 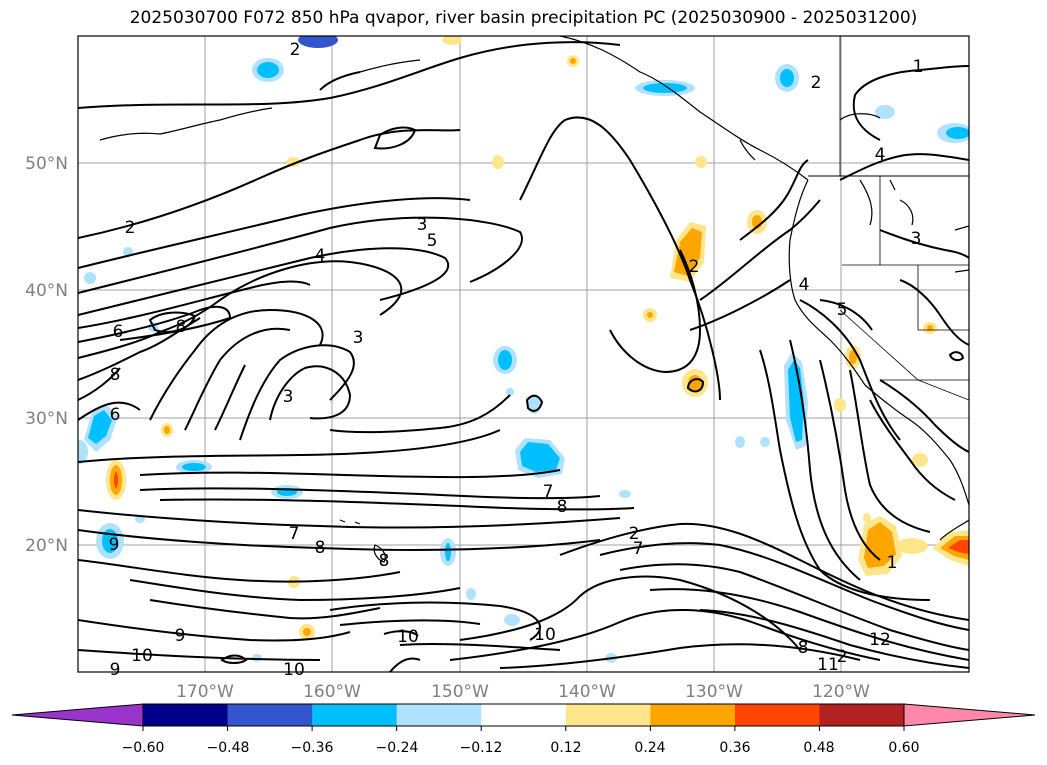 What do you see at coordinates (205, 692) in the screenshot?
I see `lon-tick-label: 170°W` at bounding box center [205, 692].